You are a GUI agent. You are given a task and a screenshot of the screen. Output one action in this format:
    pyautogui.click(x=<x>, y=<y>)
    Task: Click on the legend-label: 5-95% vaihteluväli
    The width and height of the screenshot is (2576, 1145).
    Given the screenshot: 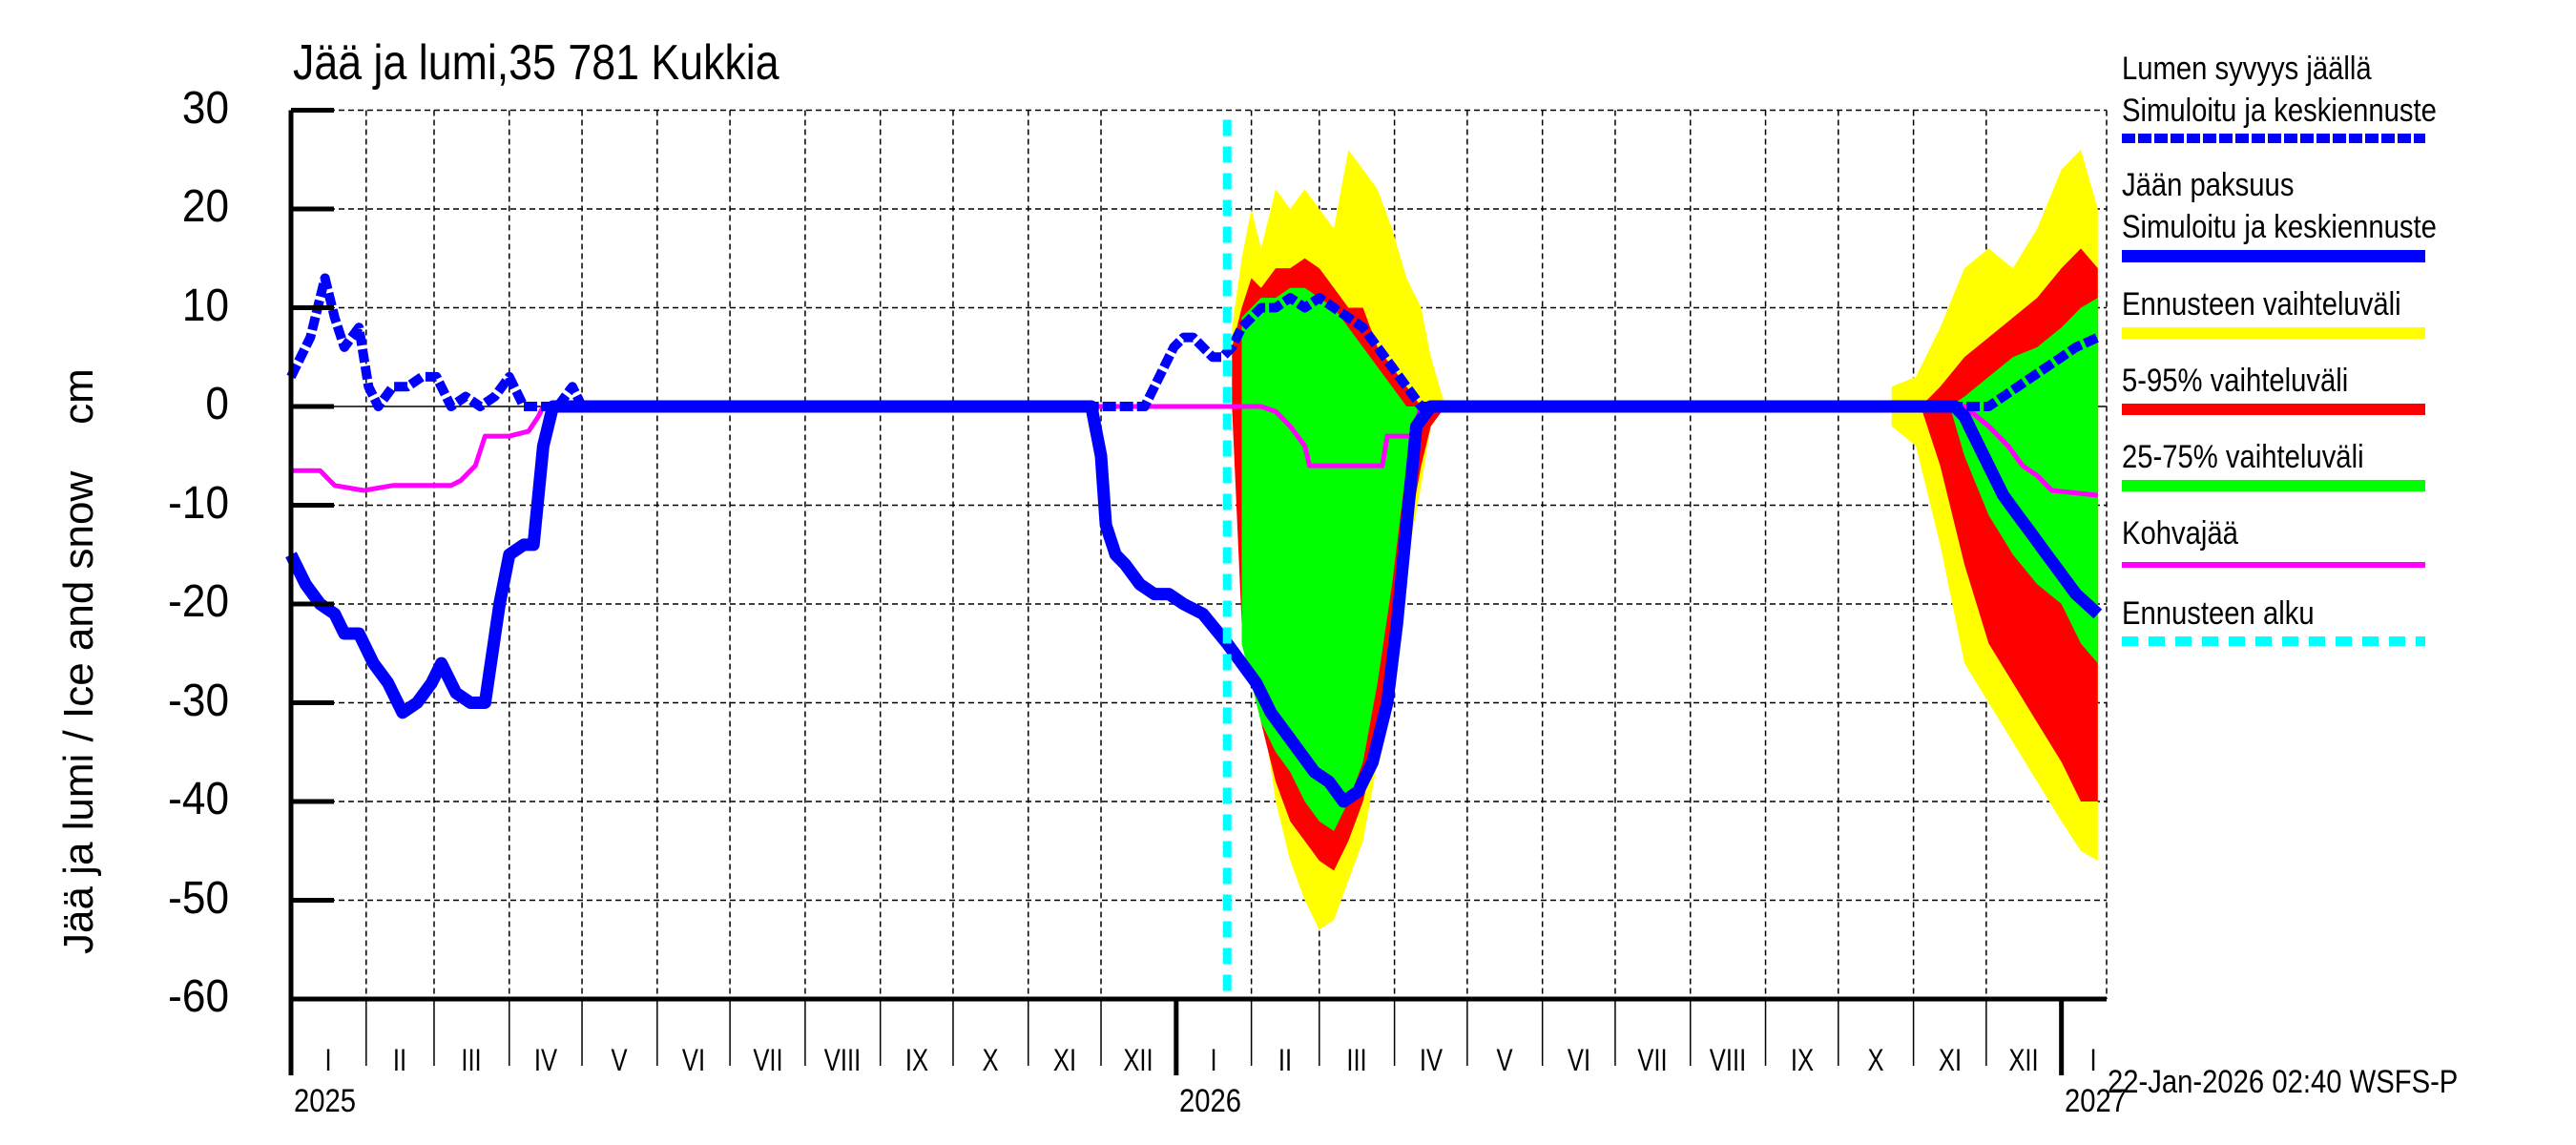 What is the action you would take?
    pyautogui.click(x=2235, y=381)
    